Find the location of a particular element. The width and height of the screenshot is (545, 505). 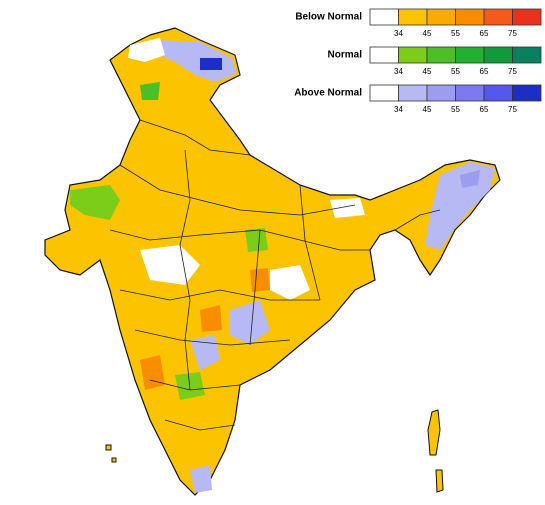

legend-label: Below Normal is located at coordinates (328, 17).